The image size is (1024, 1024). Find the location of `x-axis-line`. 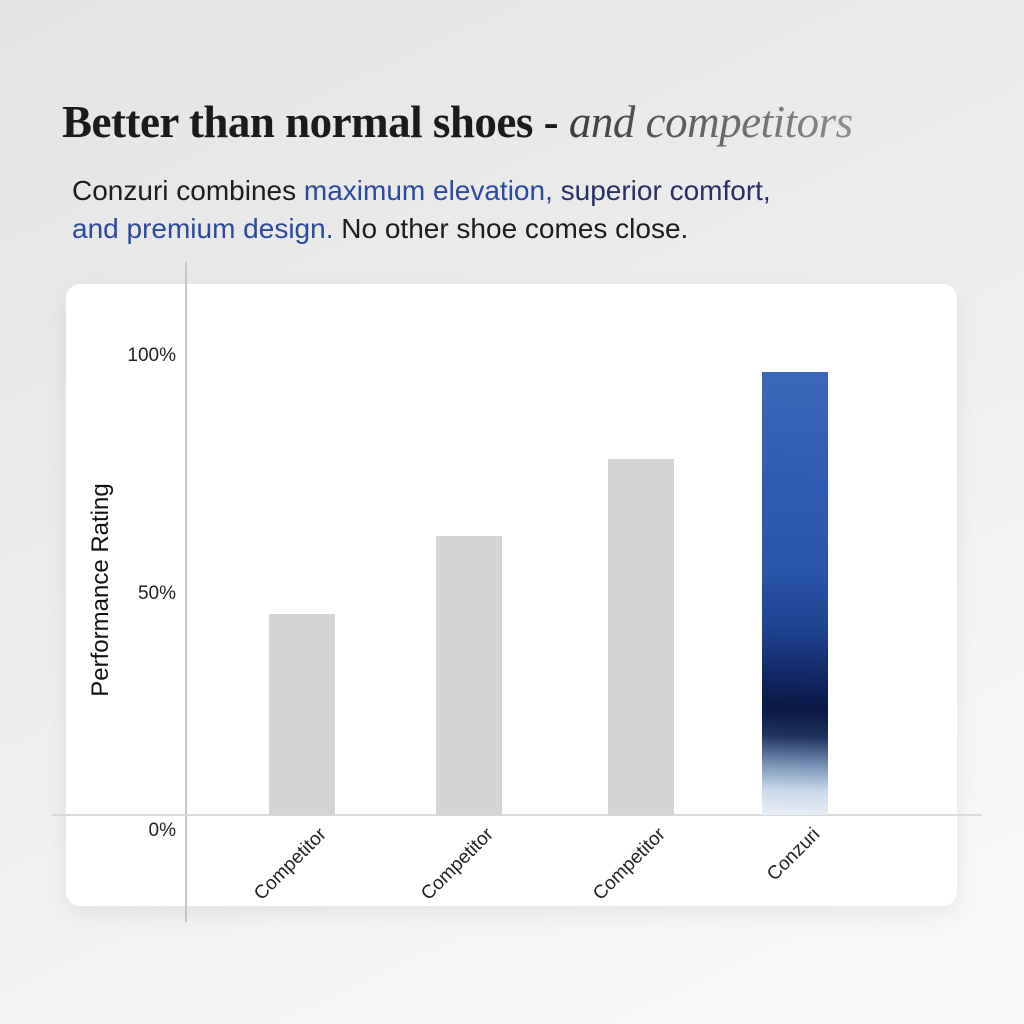

x-axis-line is located at coordinates (517, 815).